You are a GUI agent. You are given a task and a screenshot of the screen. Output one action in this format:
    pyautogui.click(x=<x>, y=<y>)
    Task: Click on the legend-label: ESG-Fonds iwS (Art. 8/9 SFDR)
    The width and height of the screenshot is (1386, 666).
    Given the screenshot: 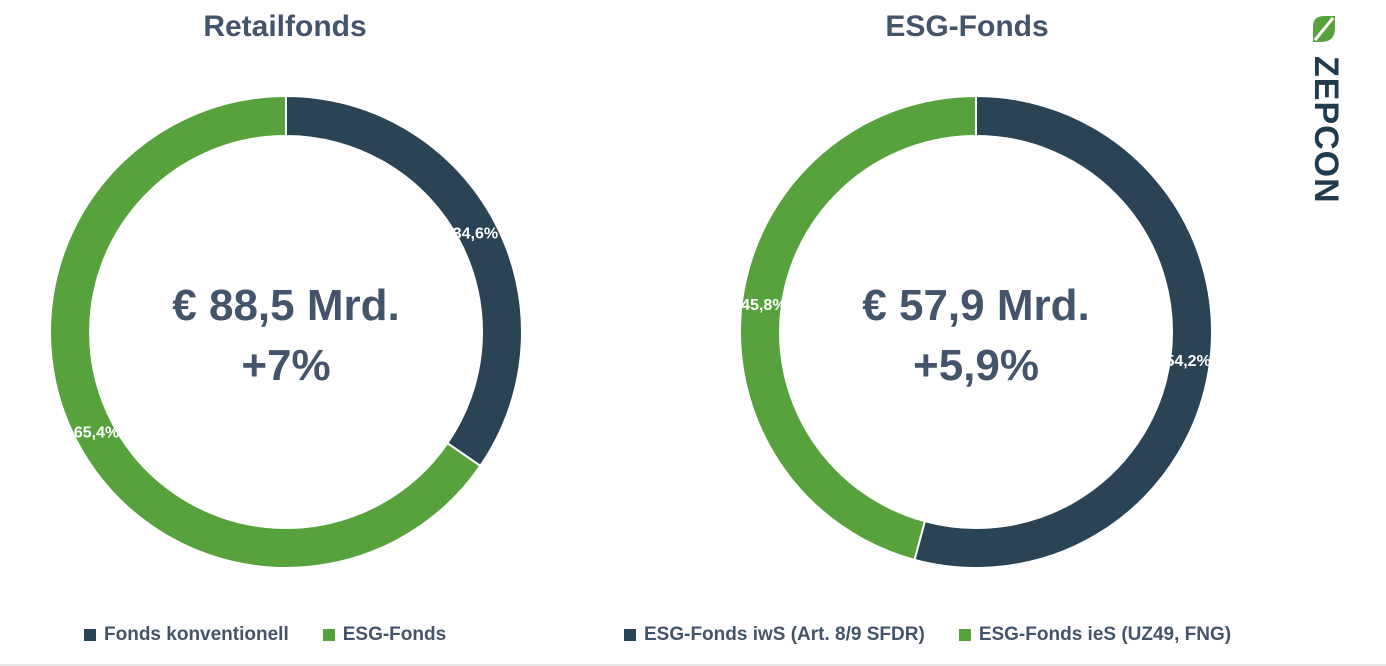 What is the action you would take?
    pyautogui.click(x=784, y=634)
    